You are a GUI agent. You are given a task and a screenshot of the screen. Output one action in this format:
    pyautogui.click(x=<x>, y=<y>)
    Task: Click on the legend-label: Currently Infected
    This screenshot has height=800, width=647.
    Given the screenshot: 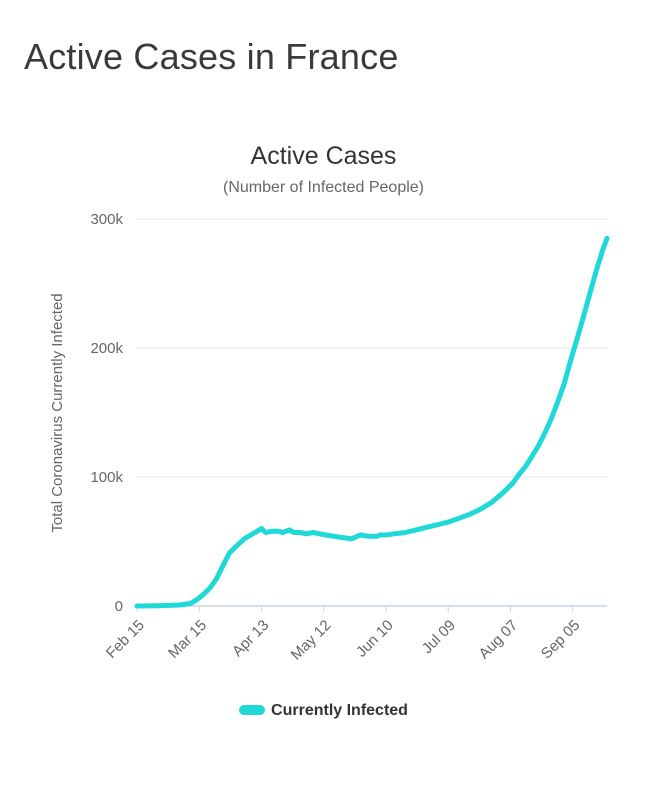 What is the action you would take?
    pyautogui.click(x=339, y=710)
    